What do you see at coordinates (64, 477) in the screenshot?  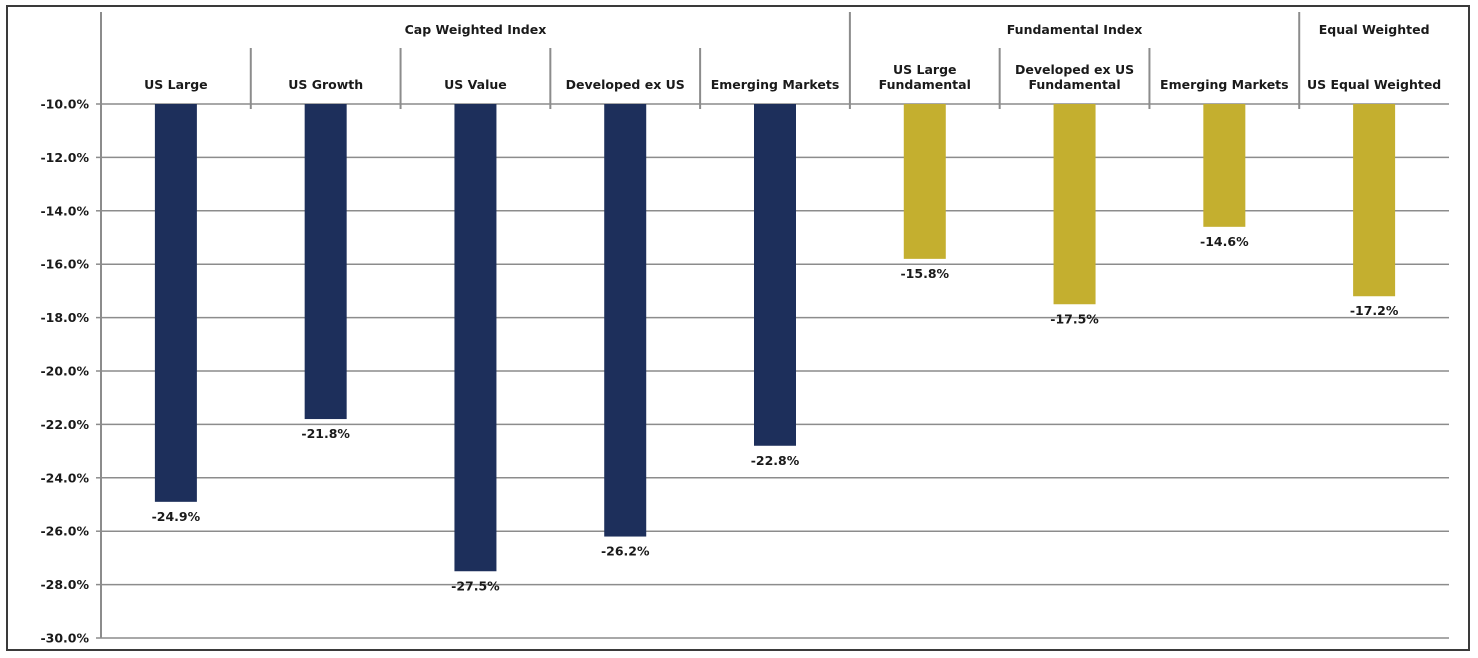 I see `y-tick-label: -24.0%` at bounding box center [64, 477].